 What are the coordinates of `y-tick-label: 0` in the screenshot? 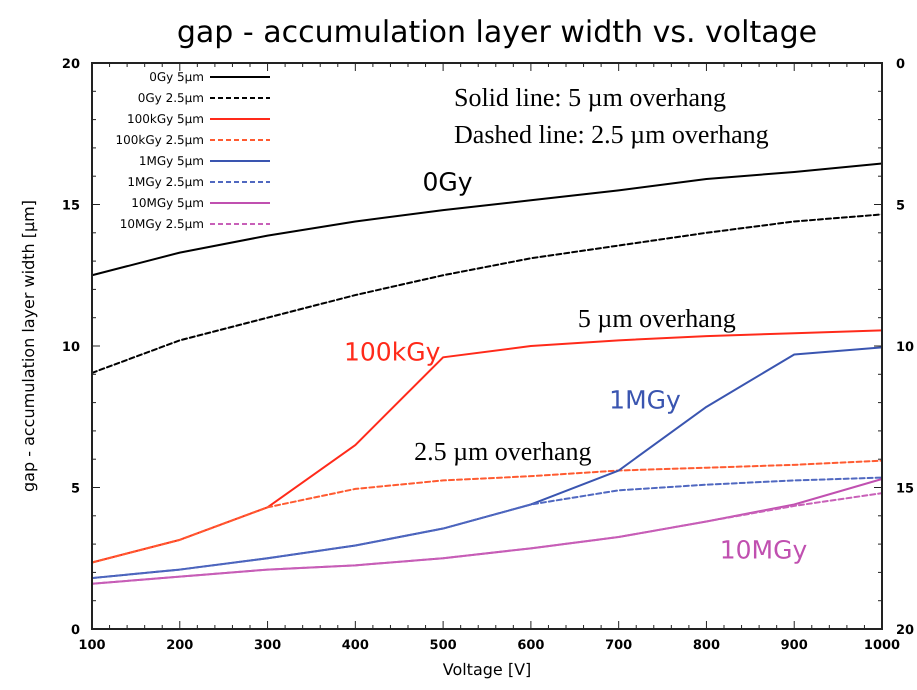 It's located at (75, 630).